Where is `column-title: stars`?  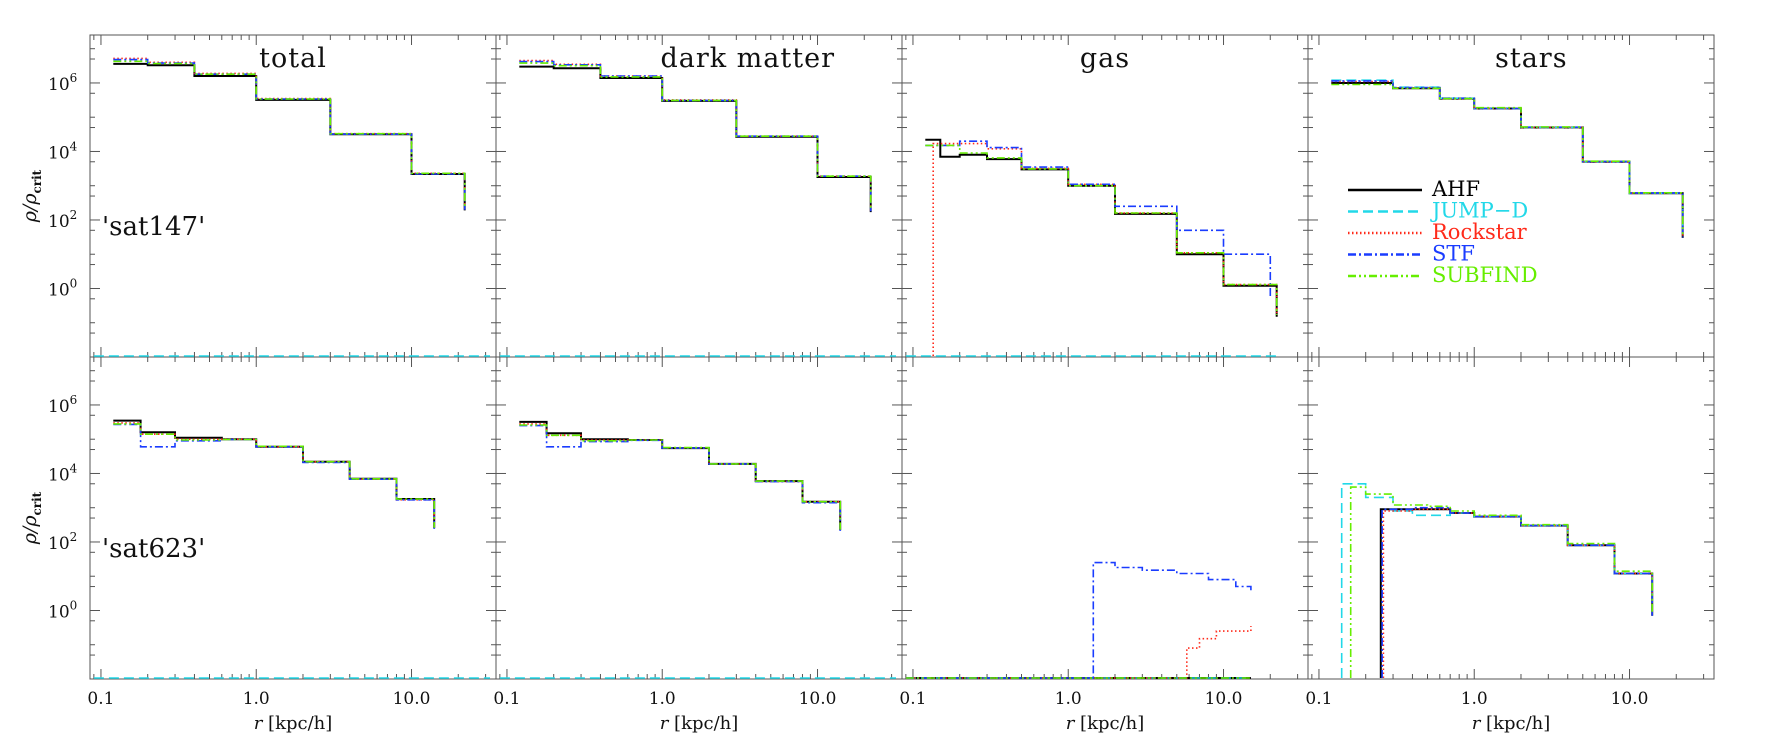
column-title: stars is located at coordinates (1531, 58).